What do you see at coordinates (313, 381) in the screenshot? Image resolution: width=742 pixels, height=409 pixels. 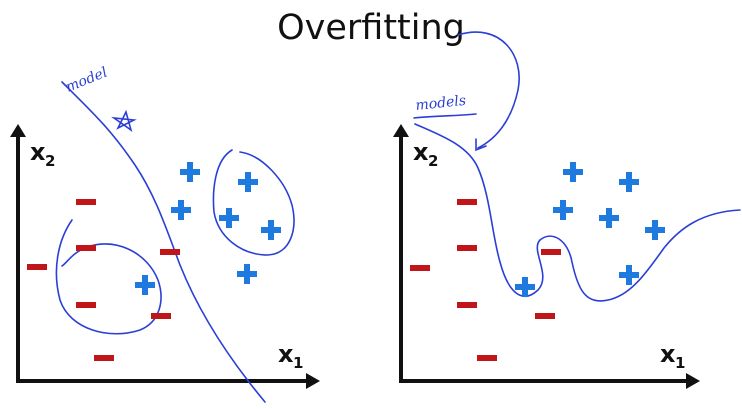 I see `left-x-arrow` at bounding box center [313, 381].